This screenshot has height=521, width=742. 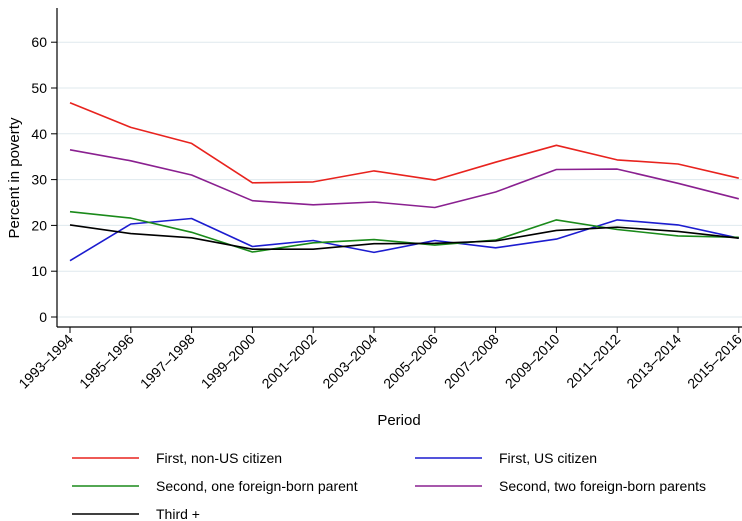 I want to click on y-tick-label: 10, so click(x=39, y=271).